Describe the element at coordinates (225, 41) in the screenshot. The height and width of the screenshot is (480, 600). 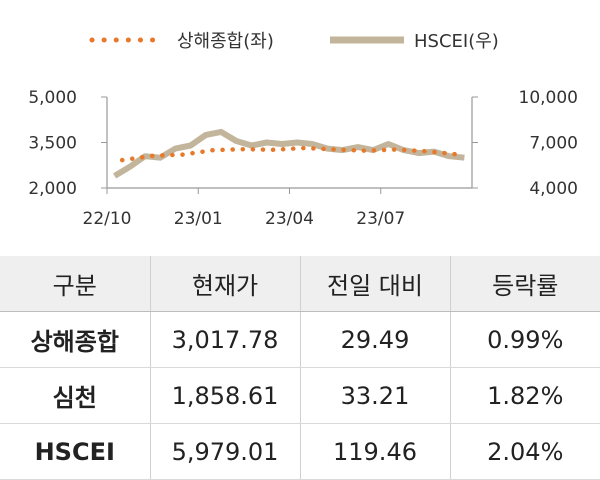
I see `legend-label-shanghai: 상해종합(좌)` at that location.